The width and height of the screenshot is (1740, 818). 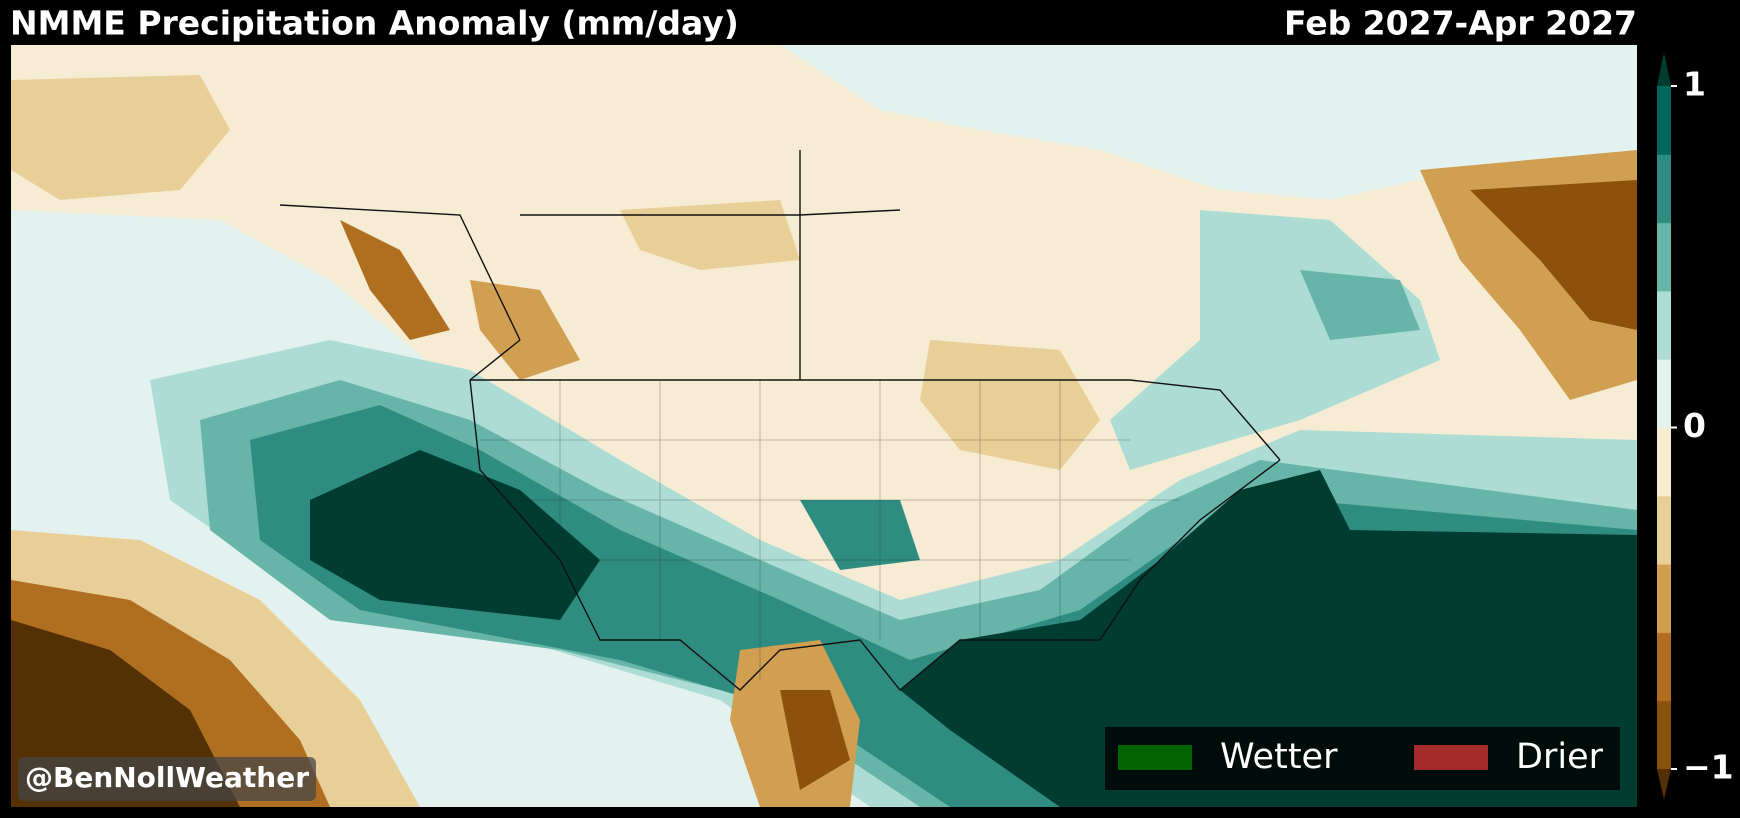 I want to click on colorbar-under, so click(x=1664, y=784).